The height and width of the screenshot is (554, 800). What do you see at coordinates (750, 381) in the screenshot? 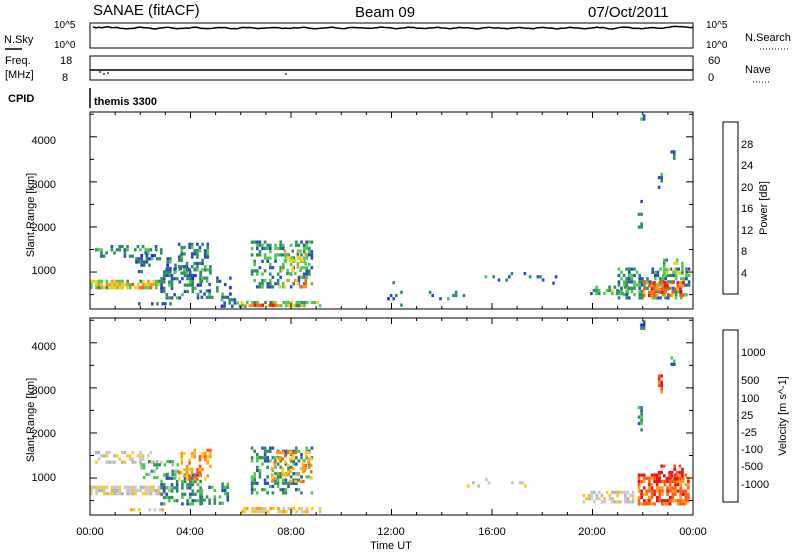
I see `vel-cbar-tick-500: 500` at bounding box center [750, 381].